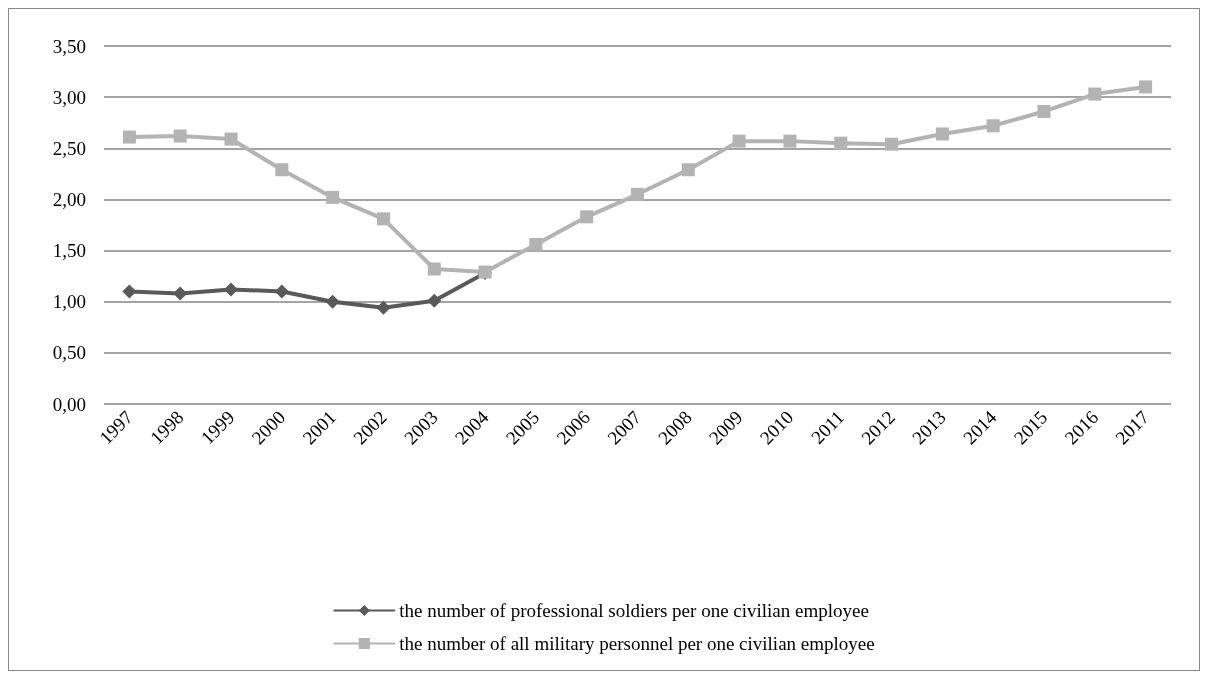  Describe the element at coordinates (217, 427) in the screenshot. I see `x-tick-label: 1999` at that location.